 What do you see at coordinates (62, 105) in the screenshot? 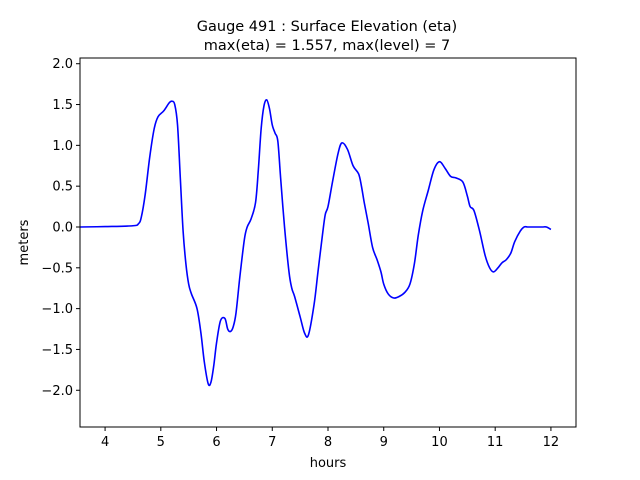
I see `y-tick-label: 1.5` at bounding box center [62, 105].